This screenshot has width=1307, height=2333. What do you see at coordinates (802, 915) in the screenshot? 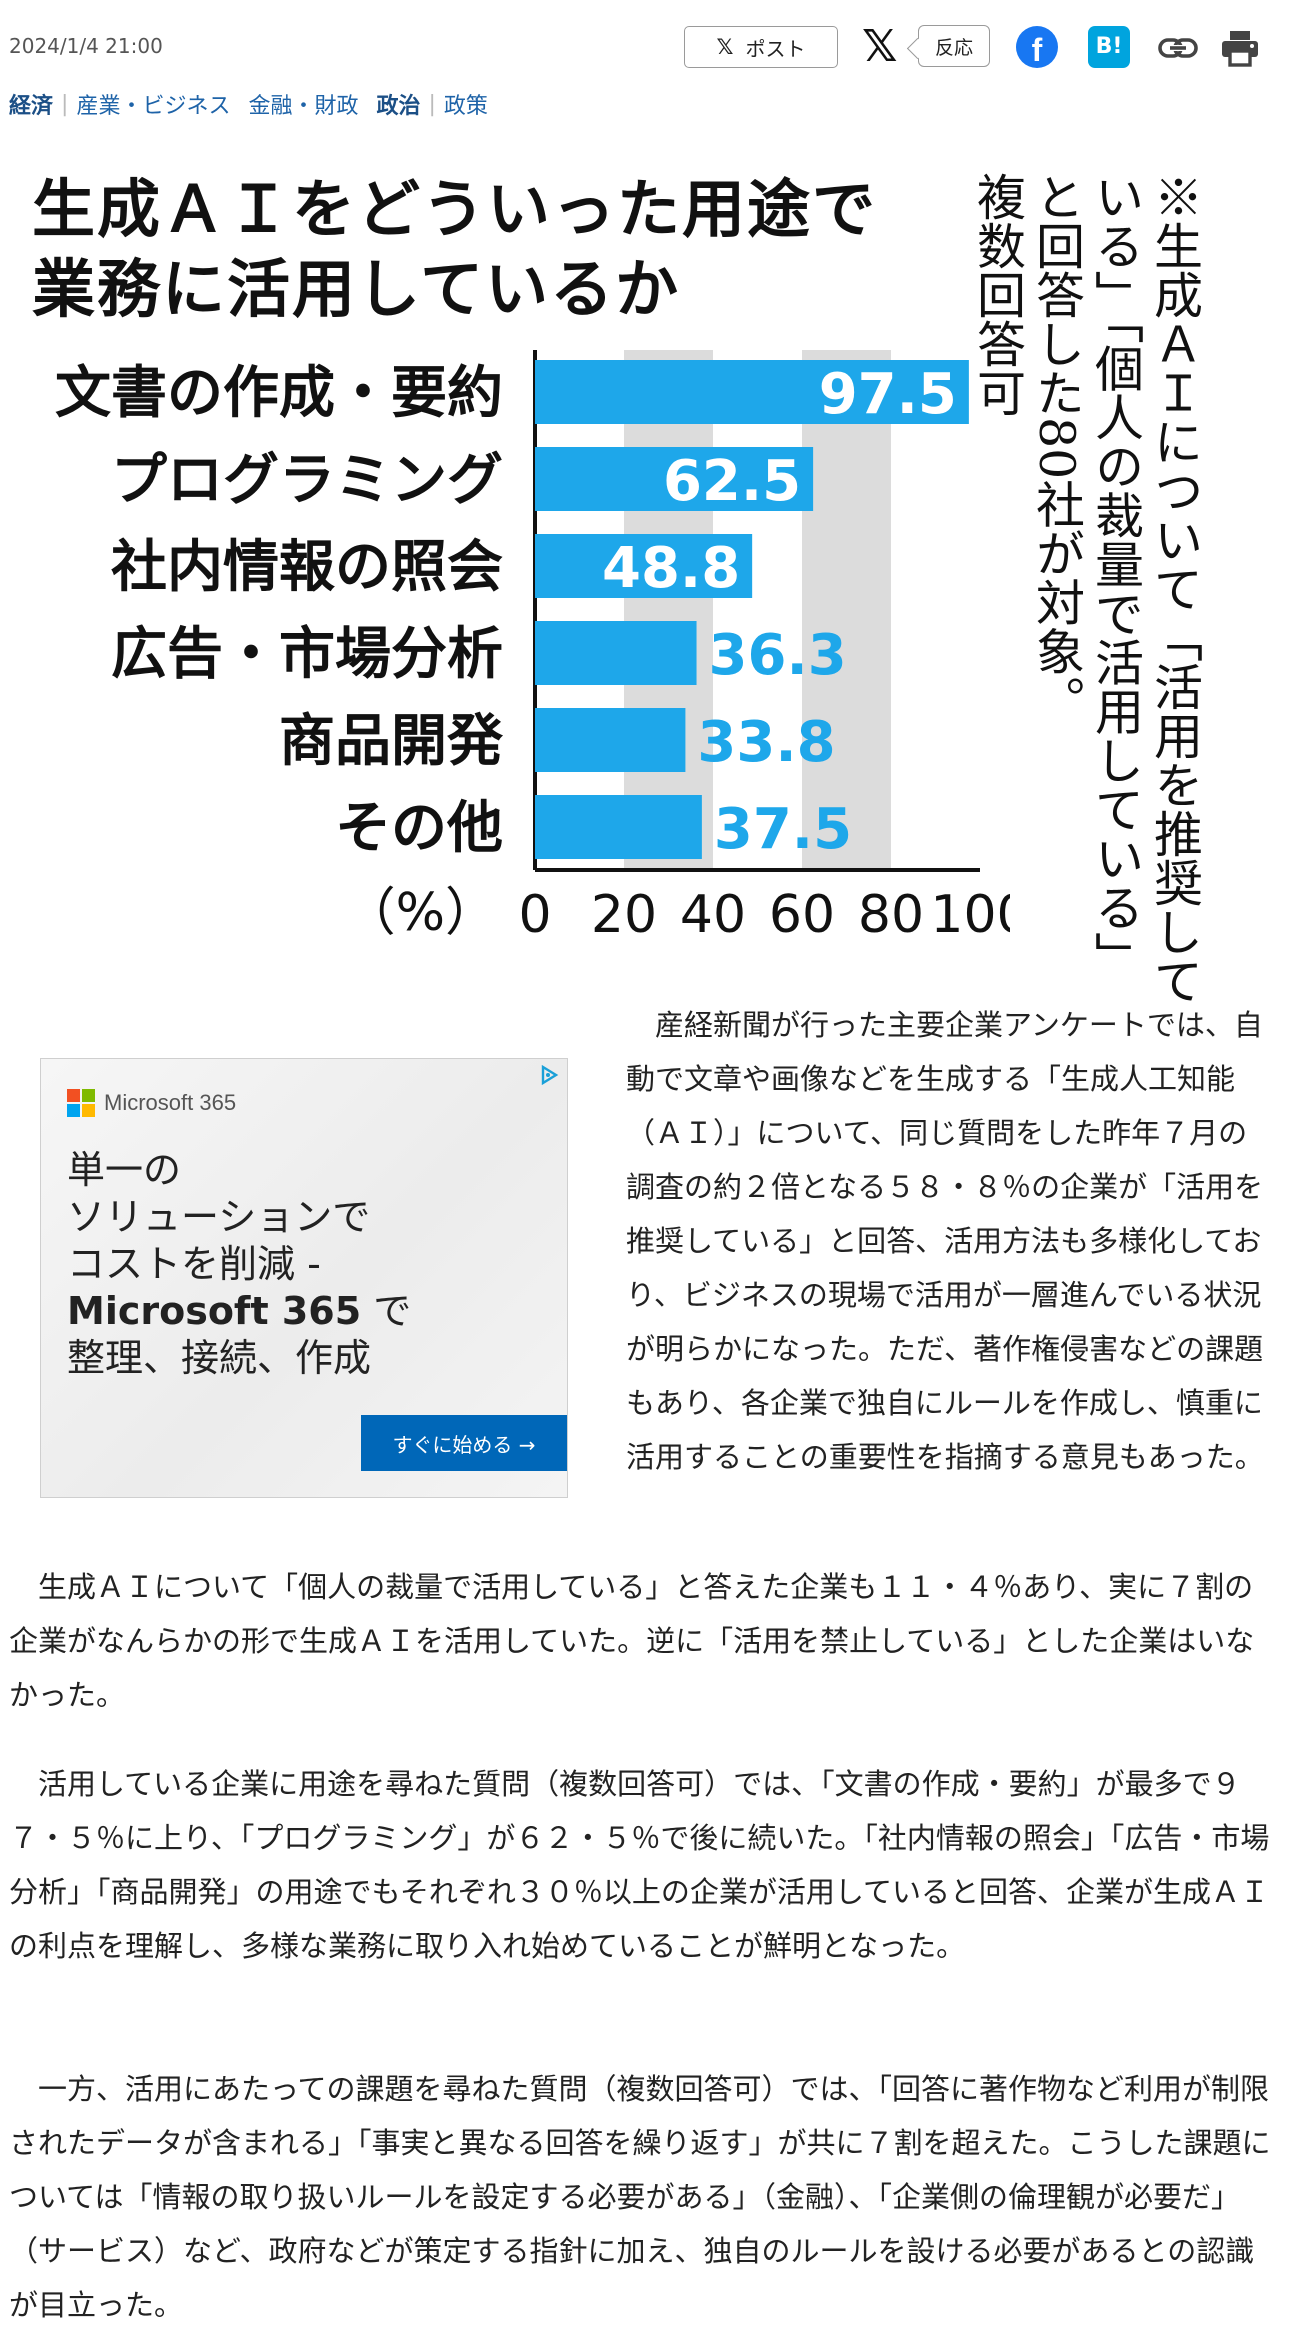
I see `x-tick-label: 60` at bounding box center [802, 915].